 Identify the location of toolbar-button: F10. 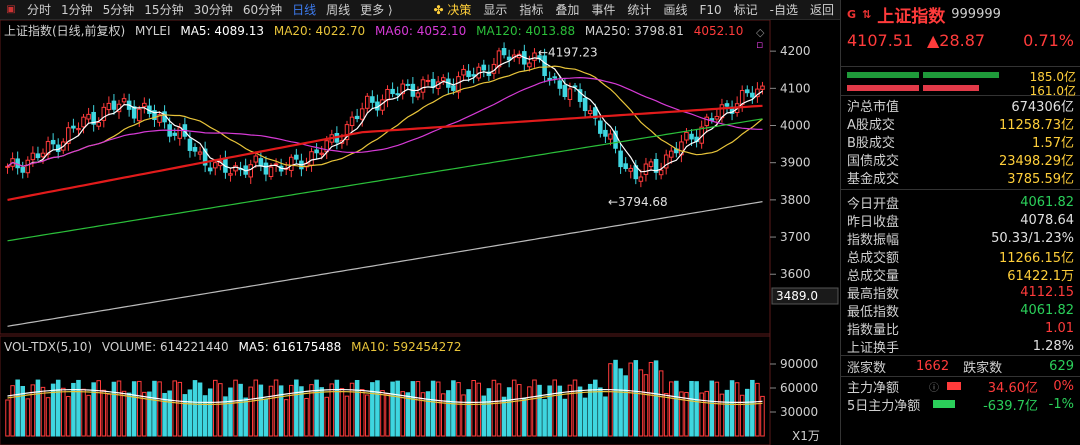
(710, 9).